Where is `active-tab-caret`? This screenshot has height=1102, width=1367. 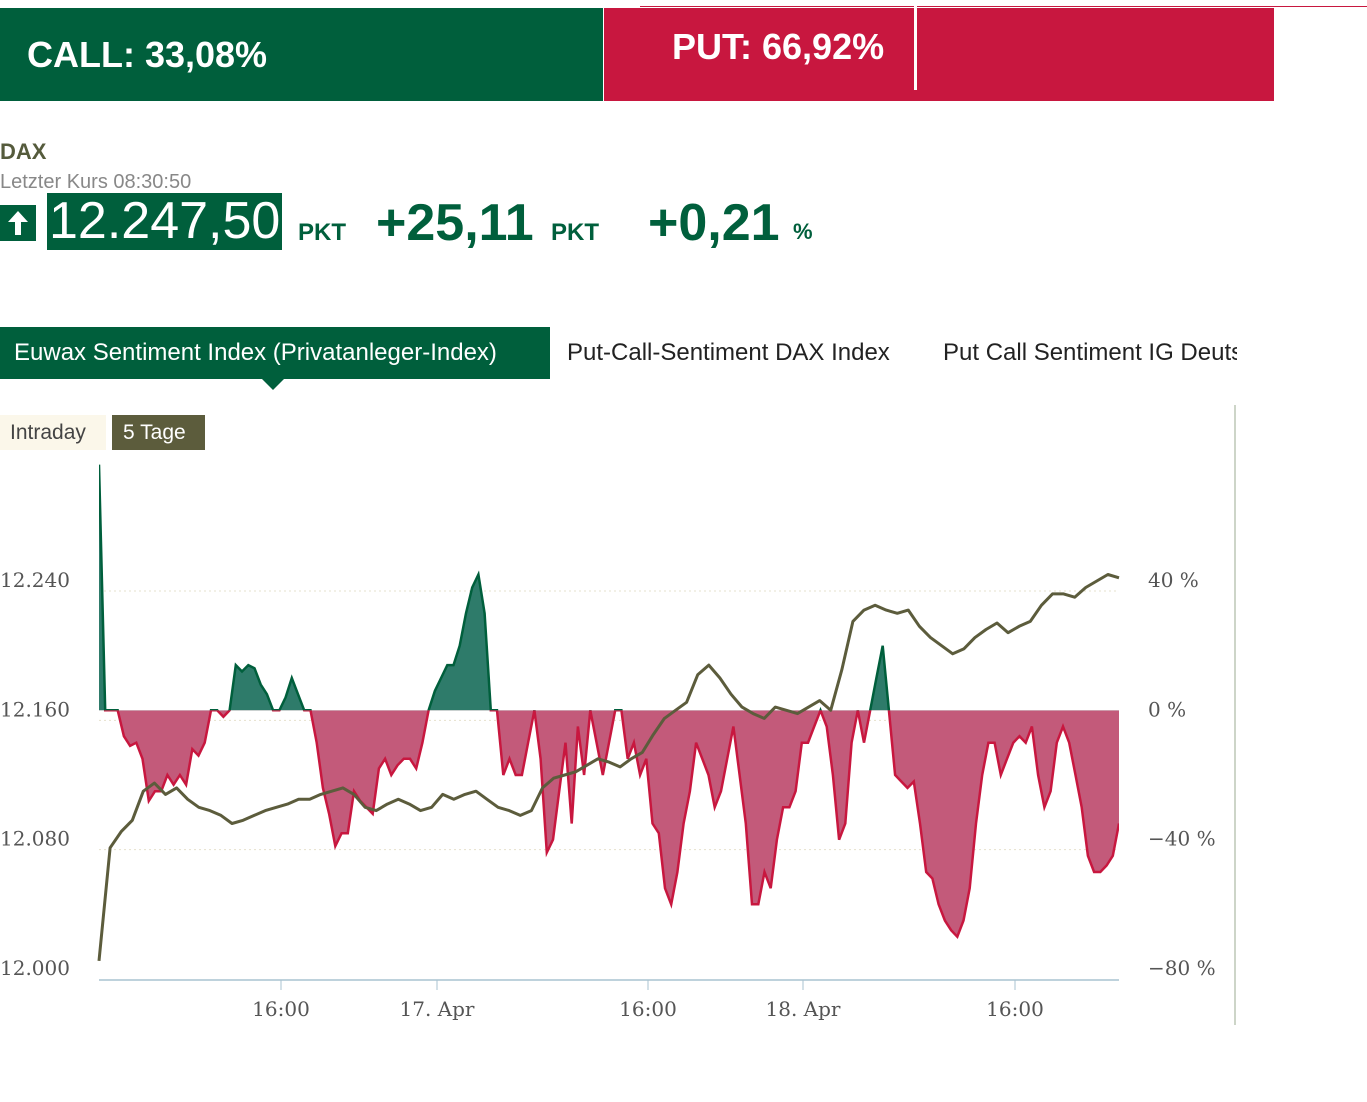 active-tab-caret is located at coordinates (273, 384).